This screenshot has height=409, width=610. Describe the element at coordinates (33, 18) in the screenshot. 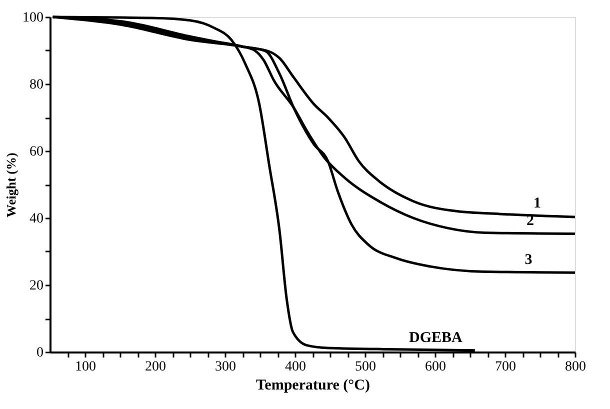

I see `y-tick-label: 100` at that location.